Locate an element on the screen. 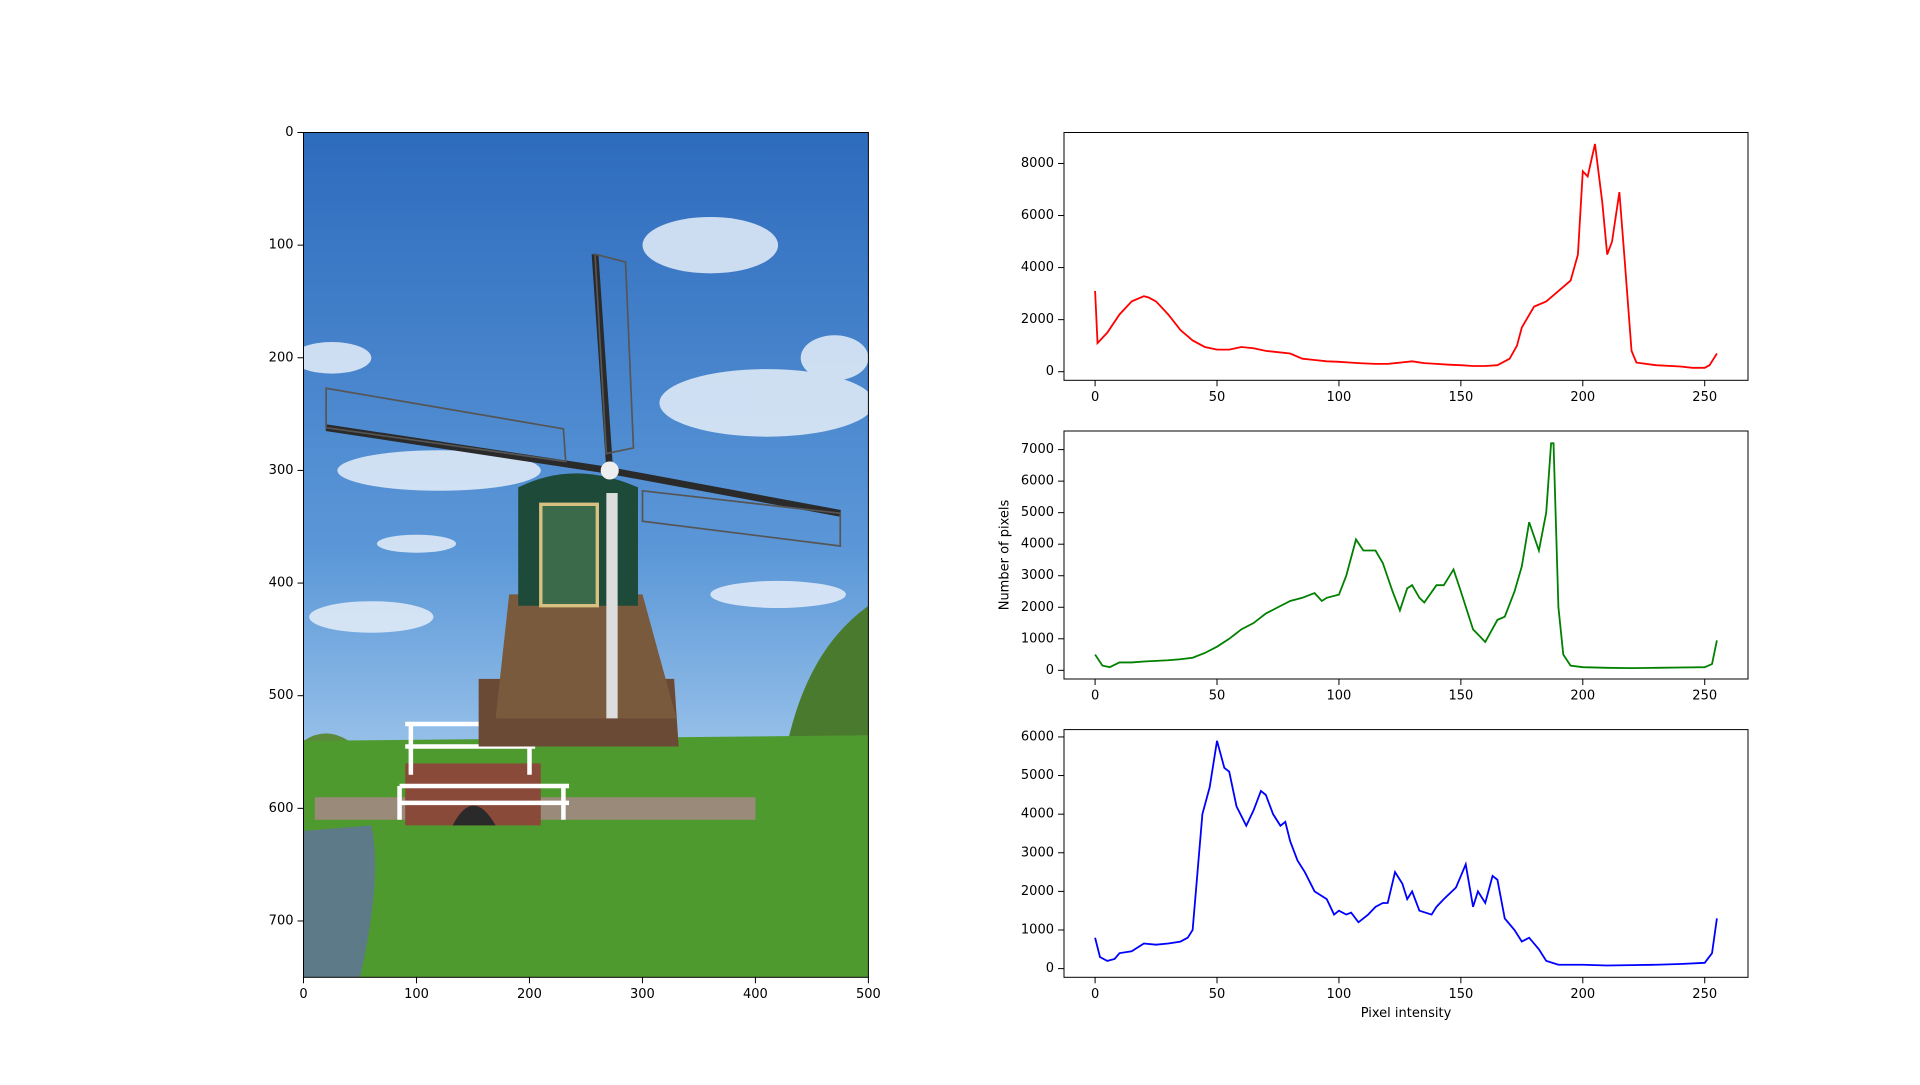 This screenshot has height=1085, width=1920. y-tick-label: 700 is located at coordinates (281, 920).